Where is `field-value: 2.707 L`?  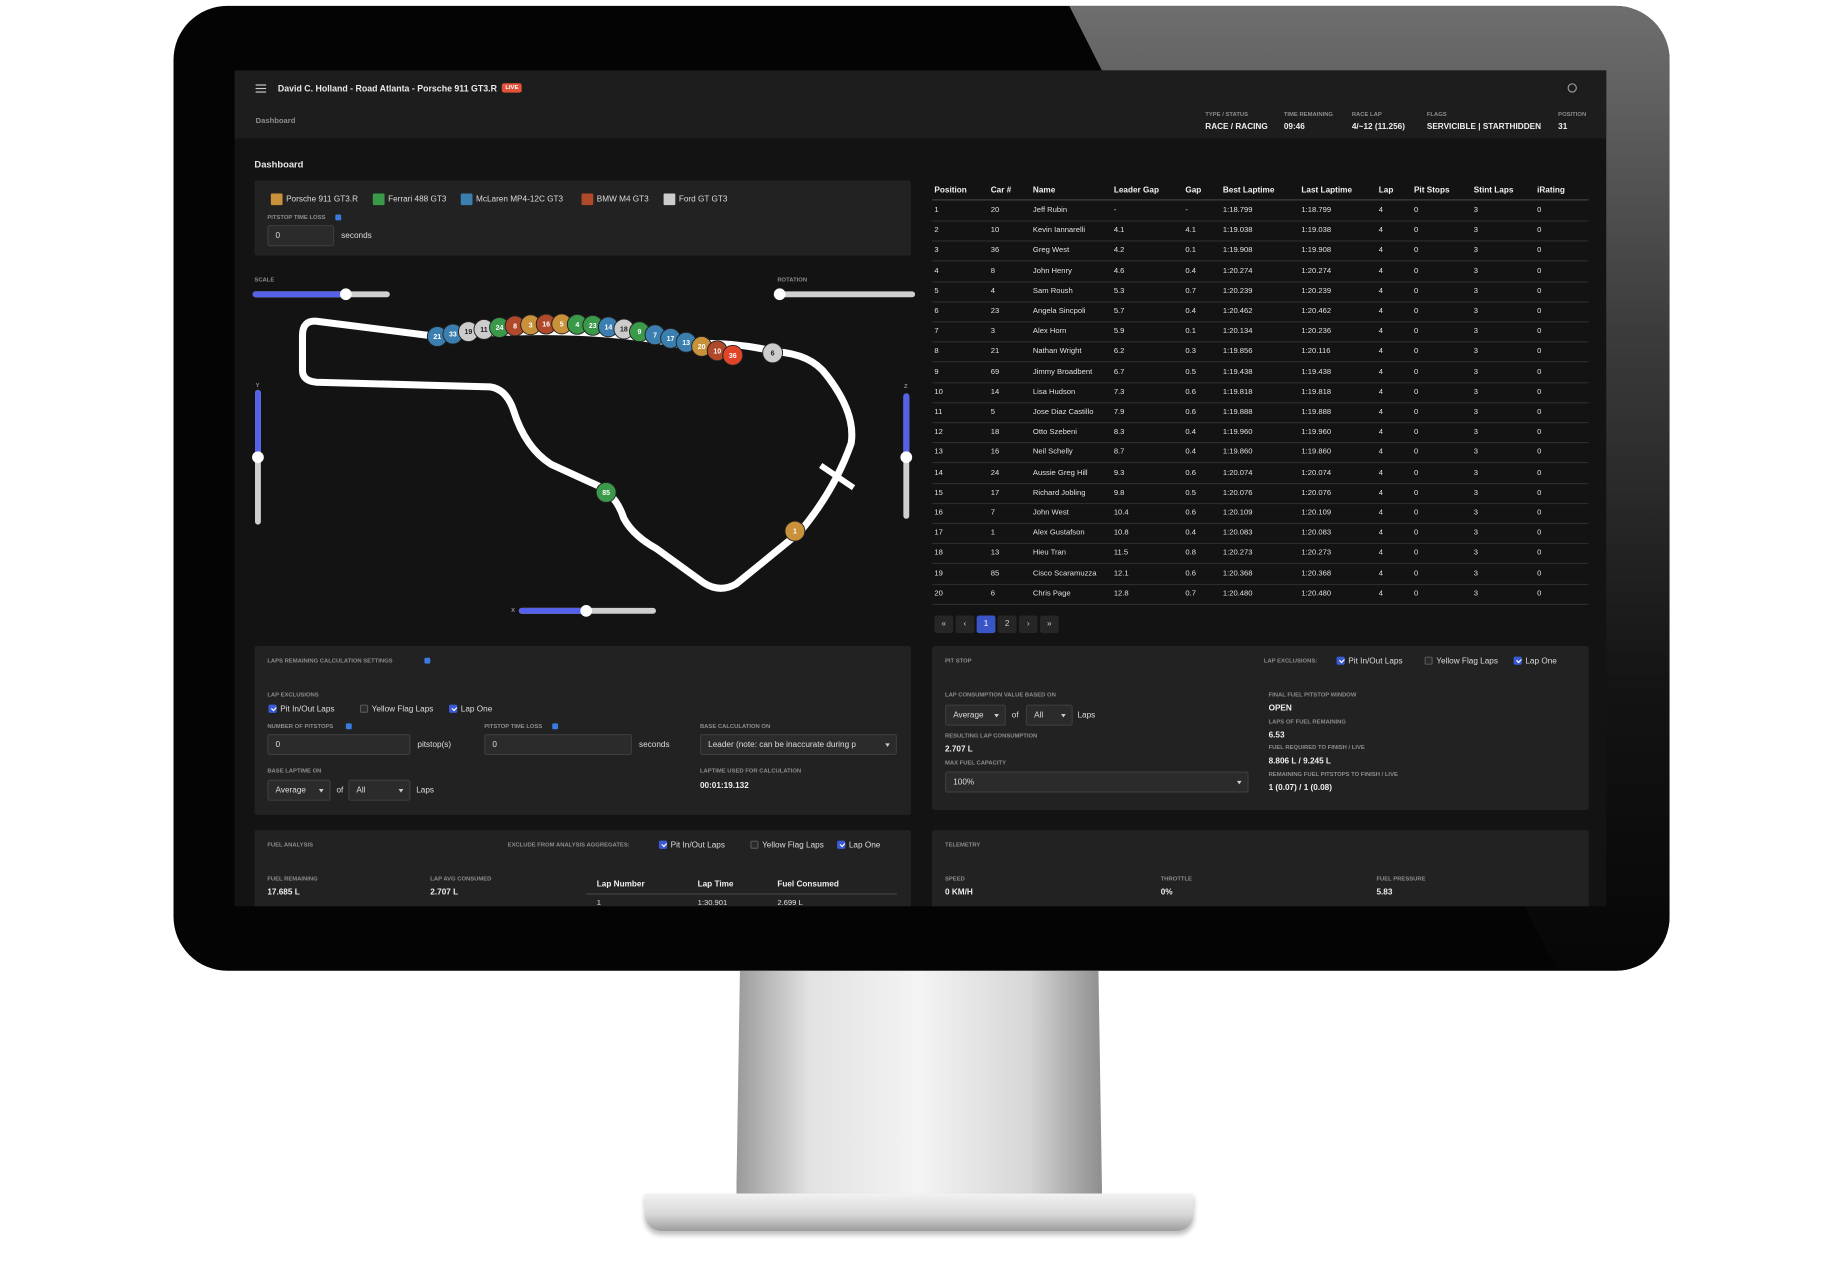 field-value: 2.707 L is located at coordinates (958, 749).